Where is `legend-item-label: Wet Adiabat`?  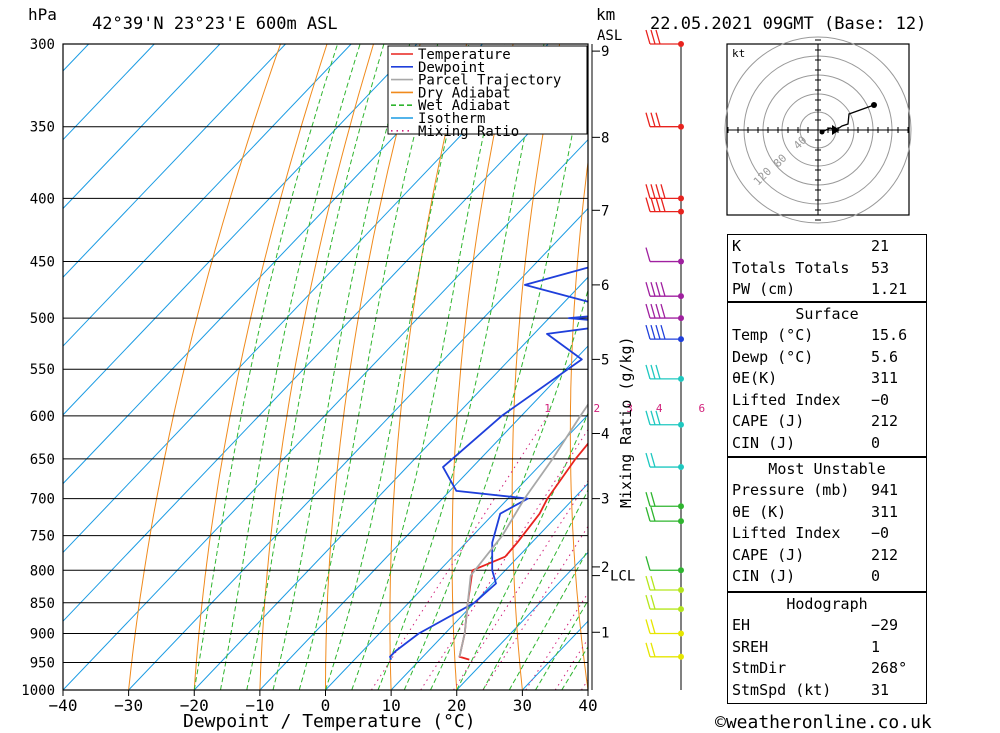 legend-item-label: Wet Adiabat is located at coordinates (464, 106).